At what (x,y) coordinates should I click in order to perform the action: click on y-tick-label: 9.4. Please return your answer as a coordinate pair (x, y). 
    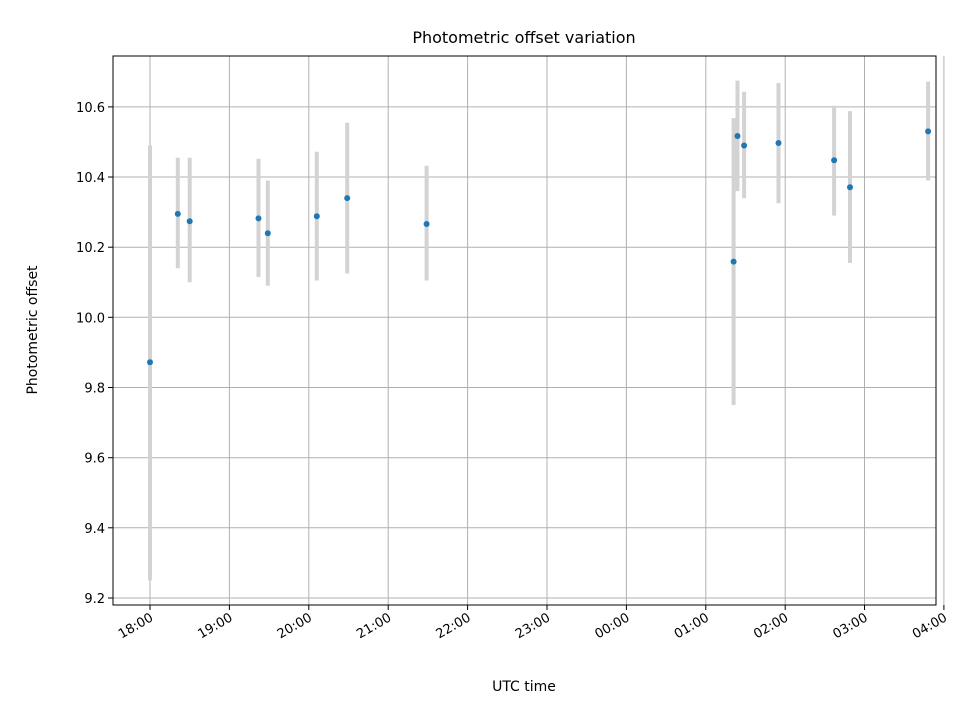
    Looking at the image, I should click on (94, 529).